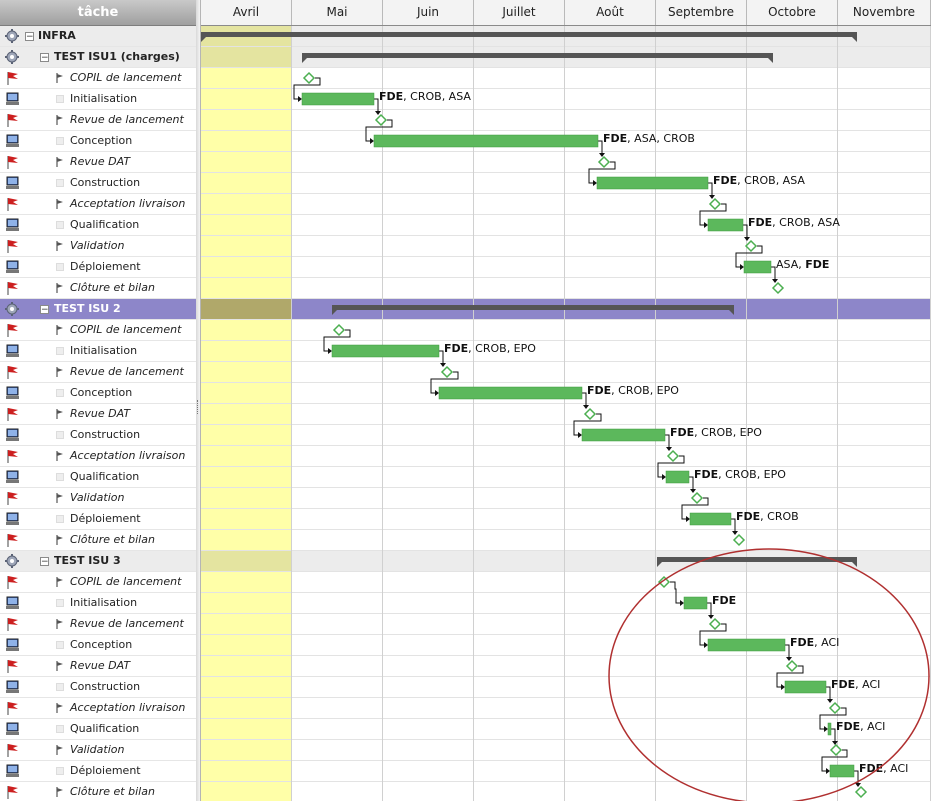 The image size is (931, 801). I want to click on group-row: − INFRA, so click(98, 36).